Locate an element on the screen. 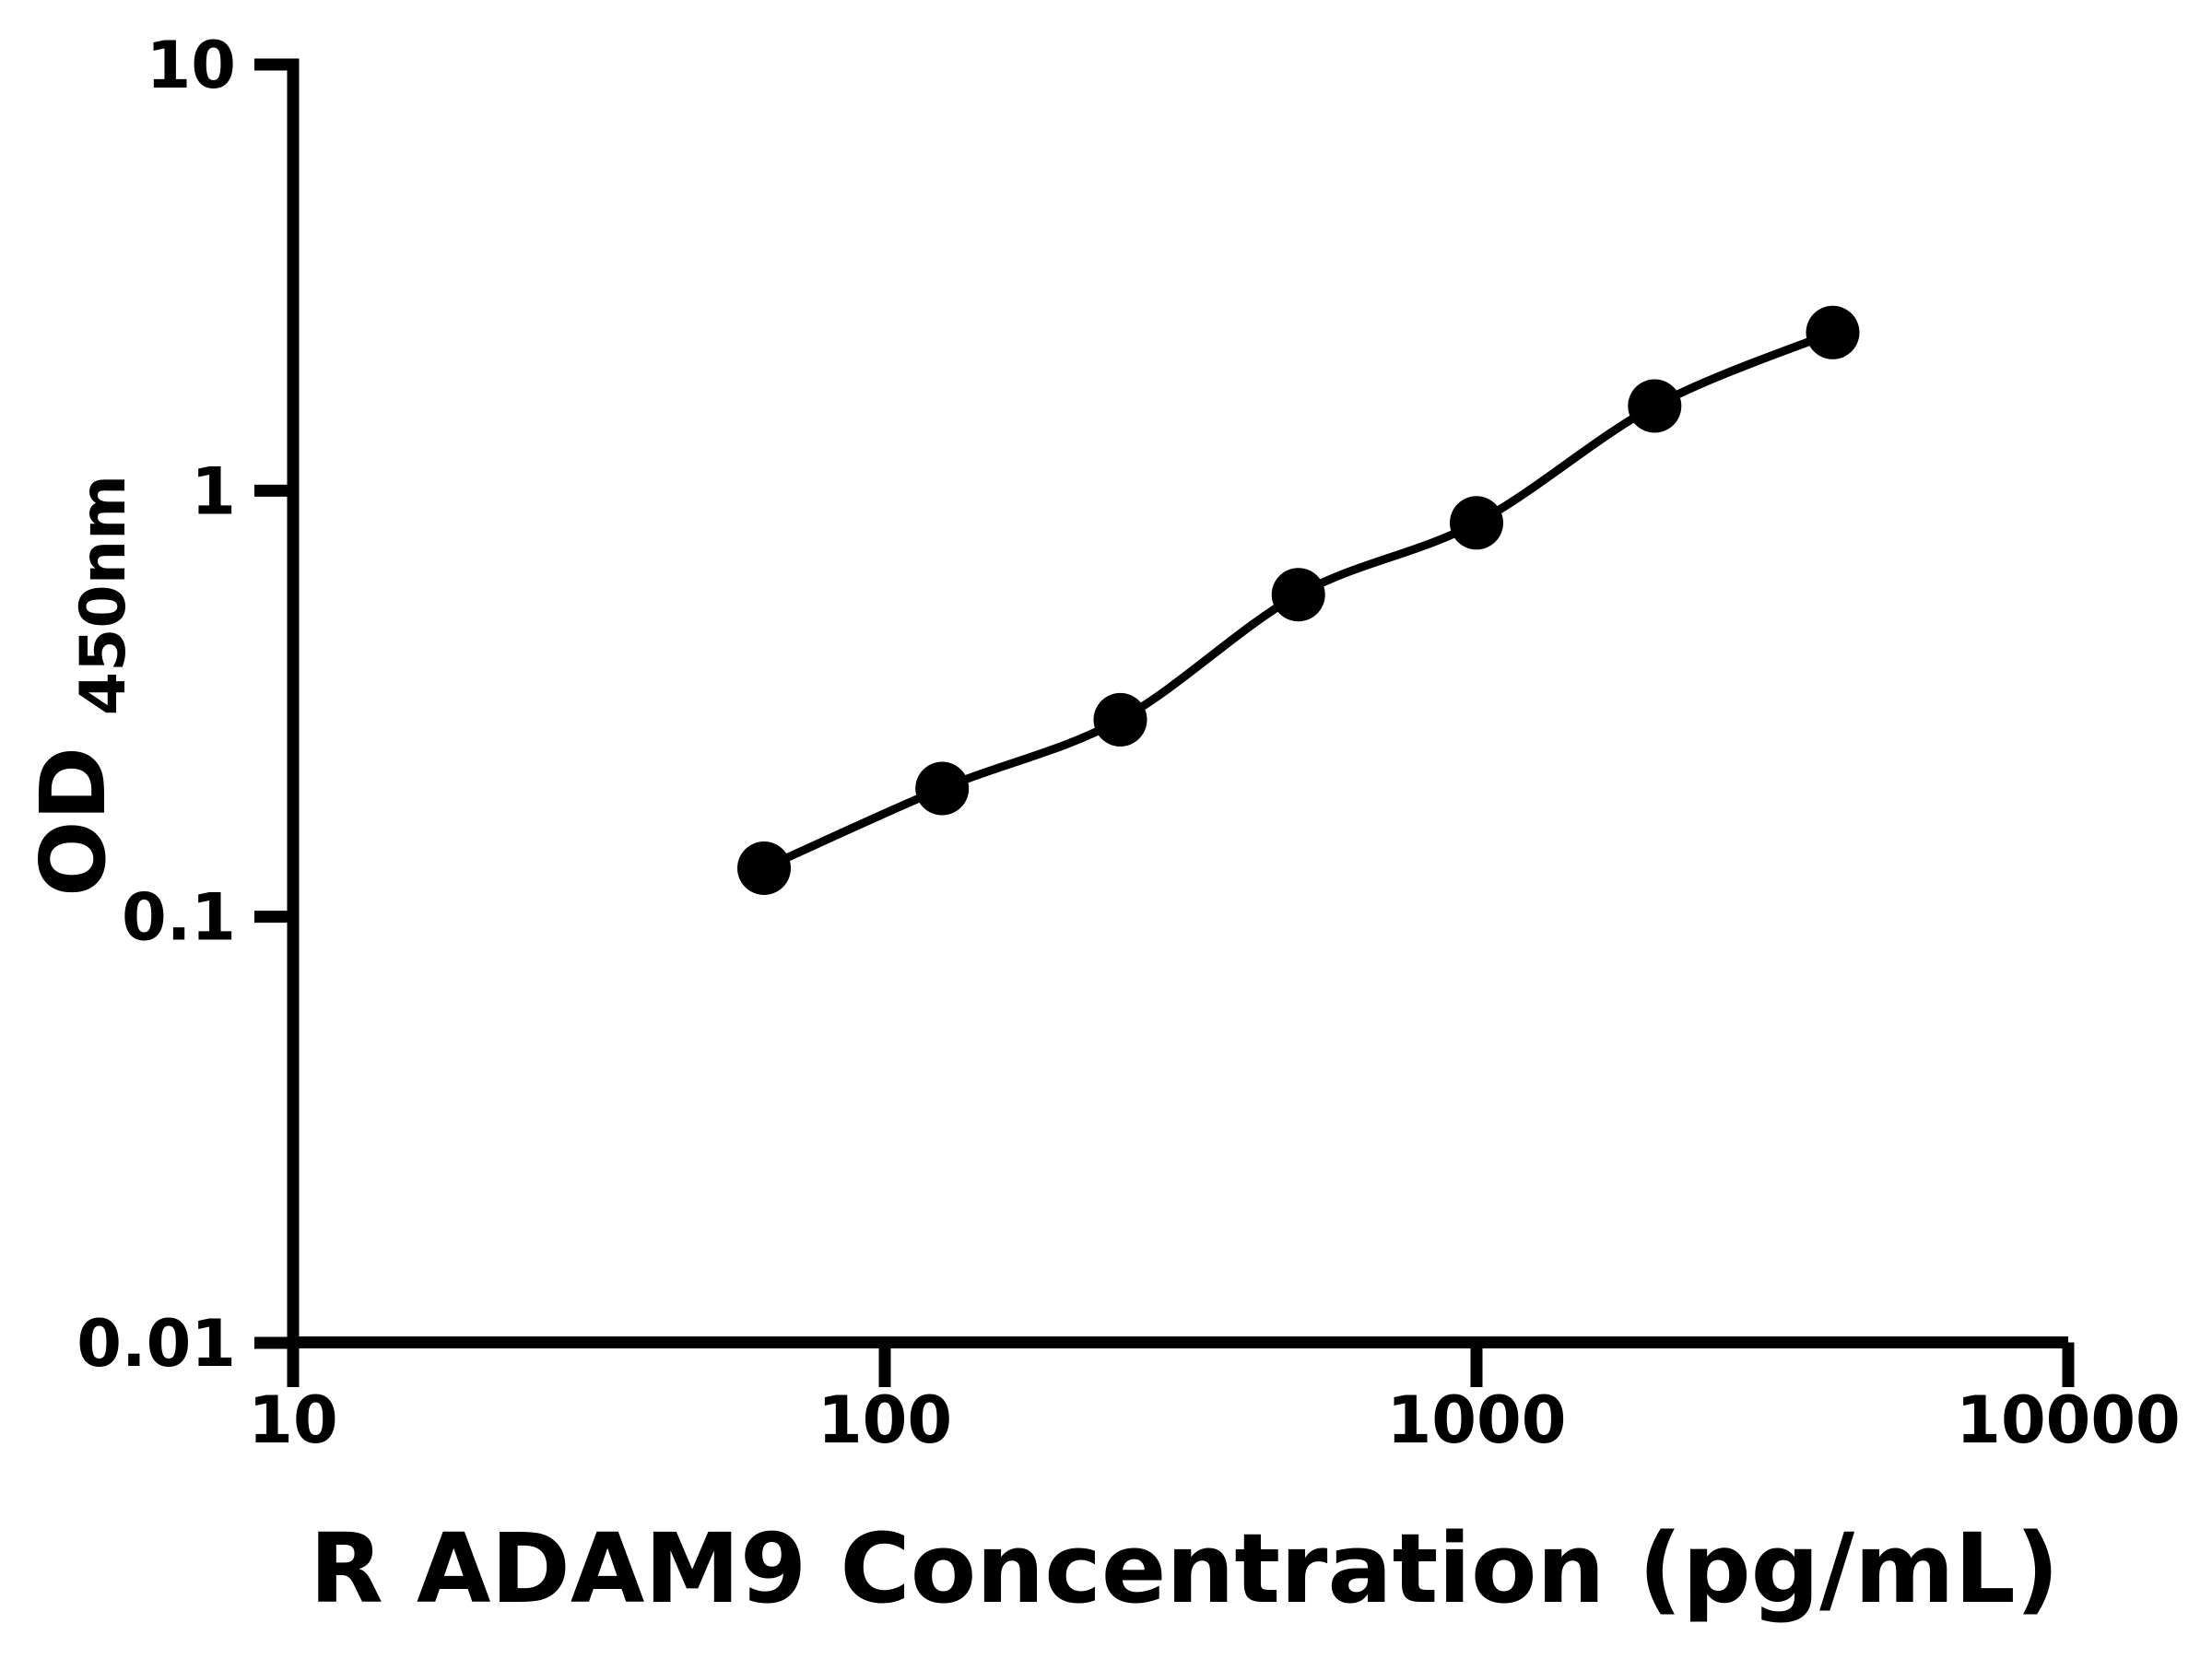 Image resolution: width=2212 pixels, height=1659 pixels. x-tick-label: 10000 is located at coordinates (2068, 1420).